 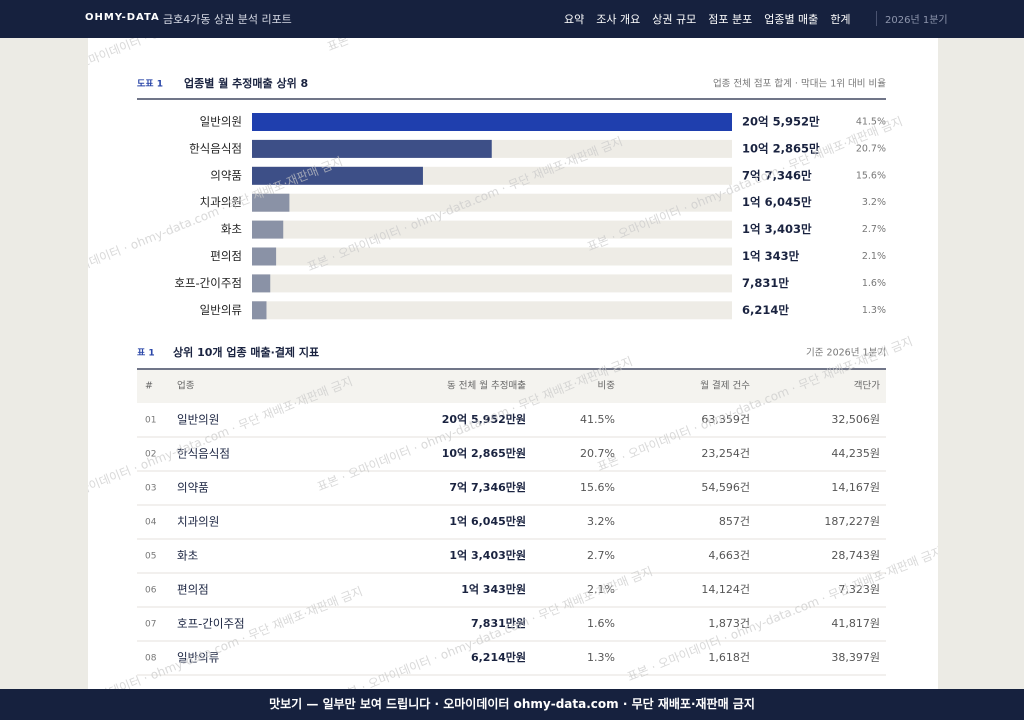 I want to click on table-cell: 01, so click(x=150, y=421).